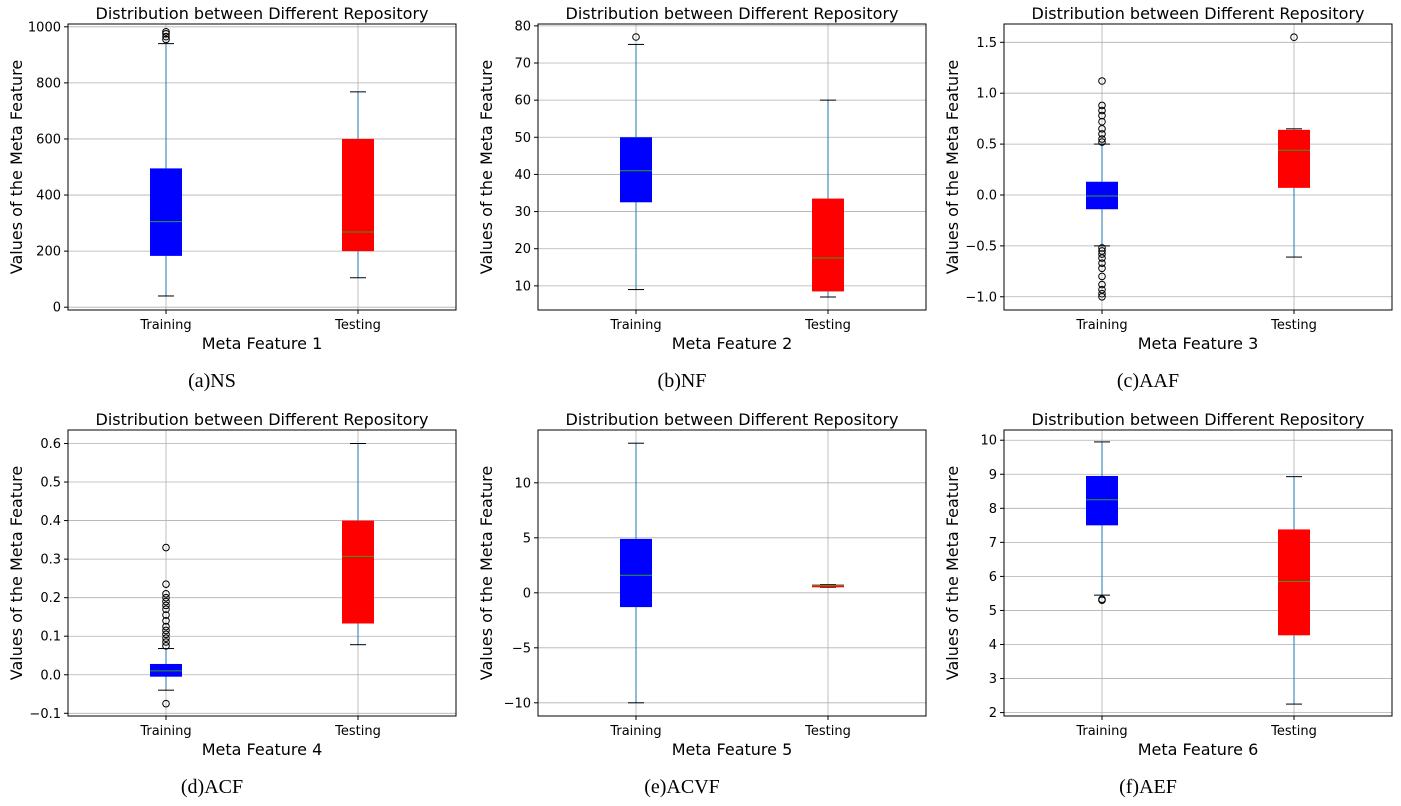 This screenshot has width=1401, height=806. What do you see at coordinates (262, 343) in the screenshot?
I see `x-axis-label: Meta Feature 1` at bounding box center [262, 343].